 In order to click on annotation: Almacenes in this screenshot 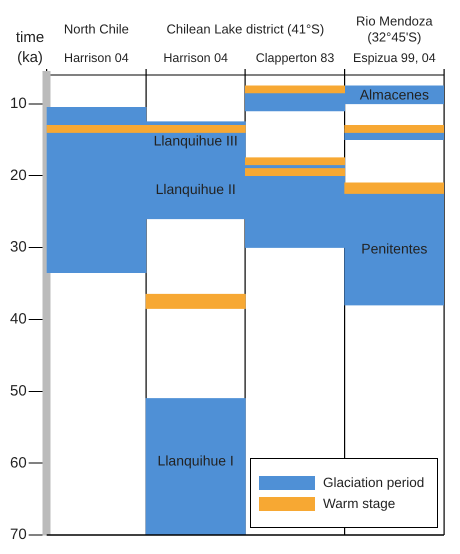, I will do `click(394, 94)`.